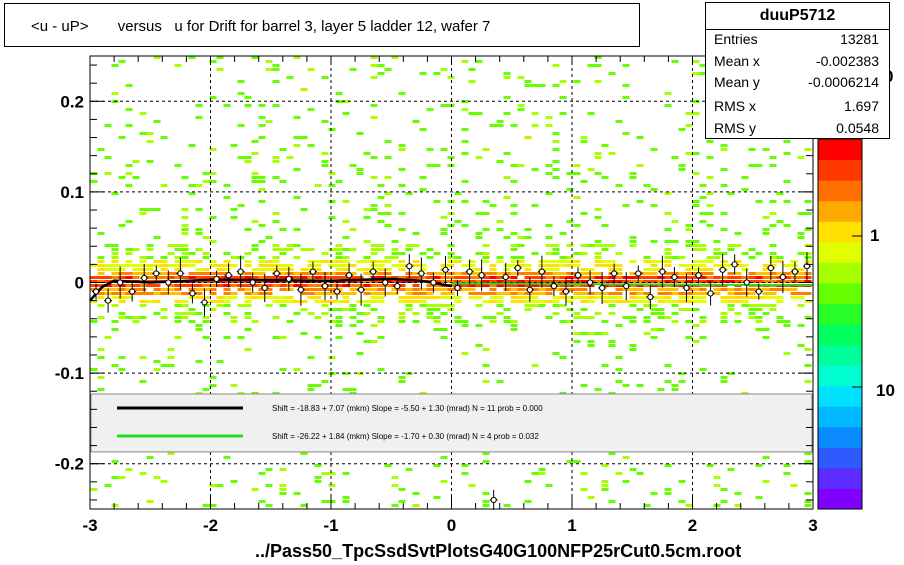  Describe the element at coordinates (796, 41) in the screenshot. I see `stats-row-entries: Entries 13281` at that location.